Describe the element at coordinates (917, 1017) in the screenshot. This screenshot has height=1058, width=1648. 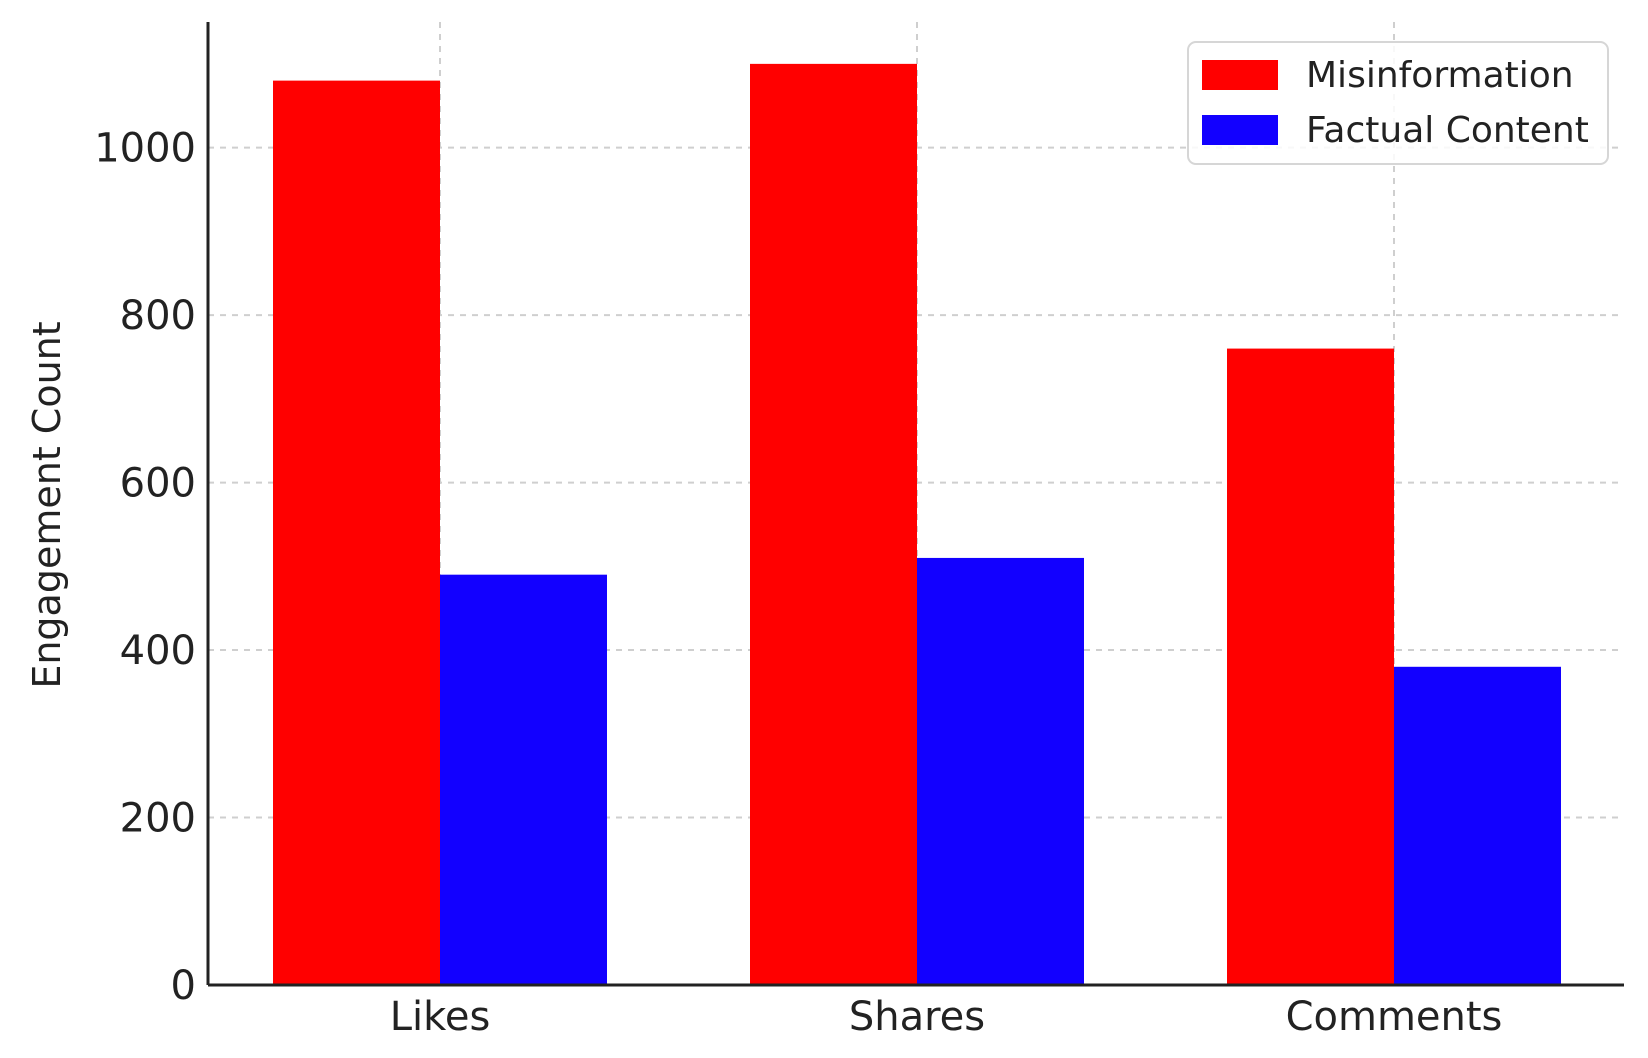
I see `x-tick-label: Shares` at that location.